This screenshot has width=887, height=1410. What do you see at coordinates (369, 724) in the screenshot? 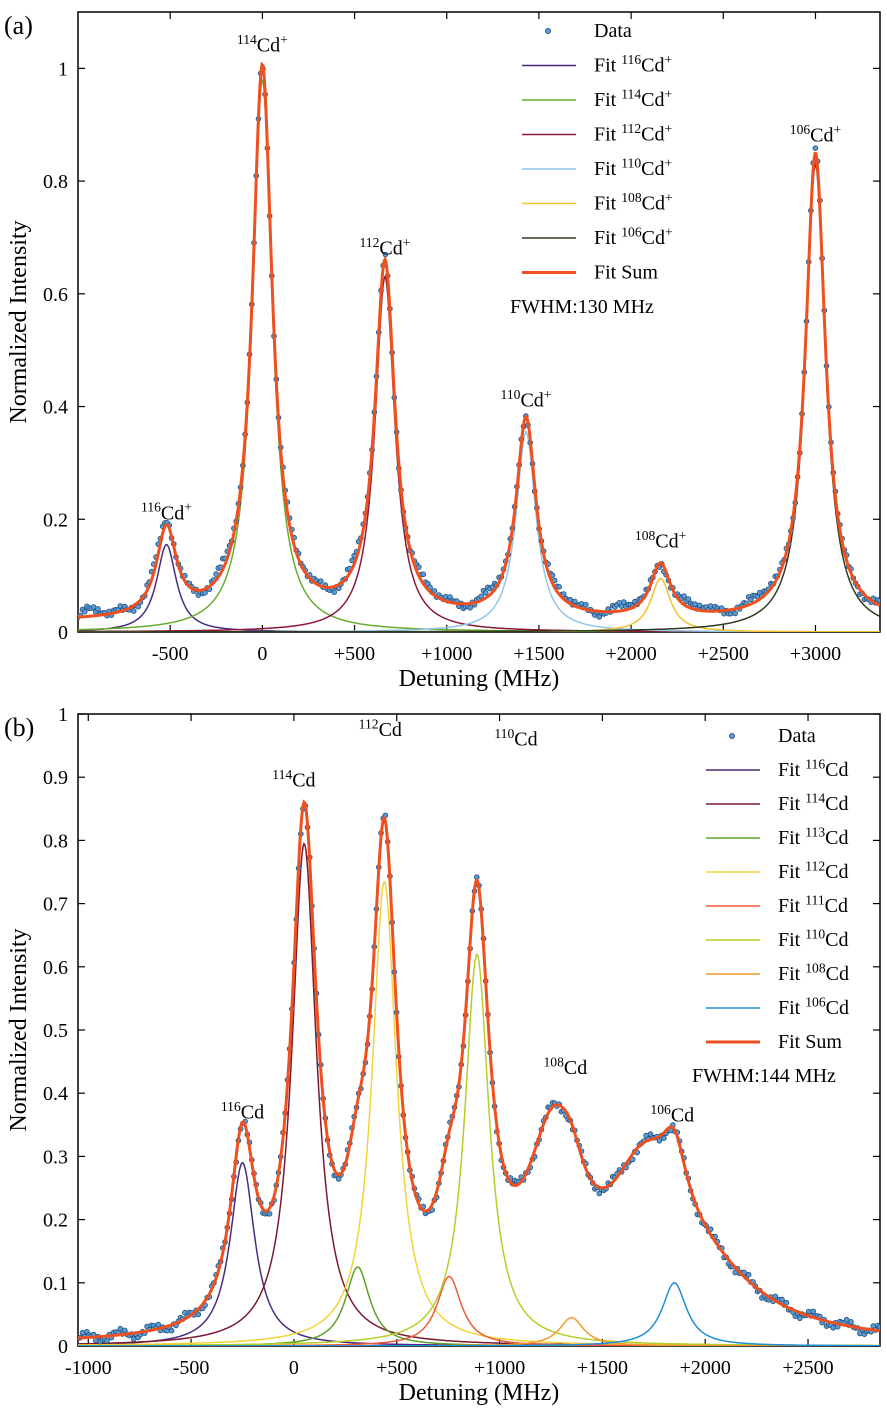
I see `isotope-mass: 112` at bounding box center [369, 724].